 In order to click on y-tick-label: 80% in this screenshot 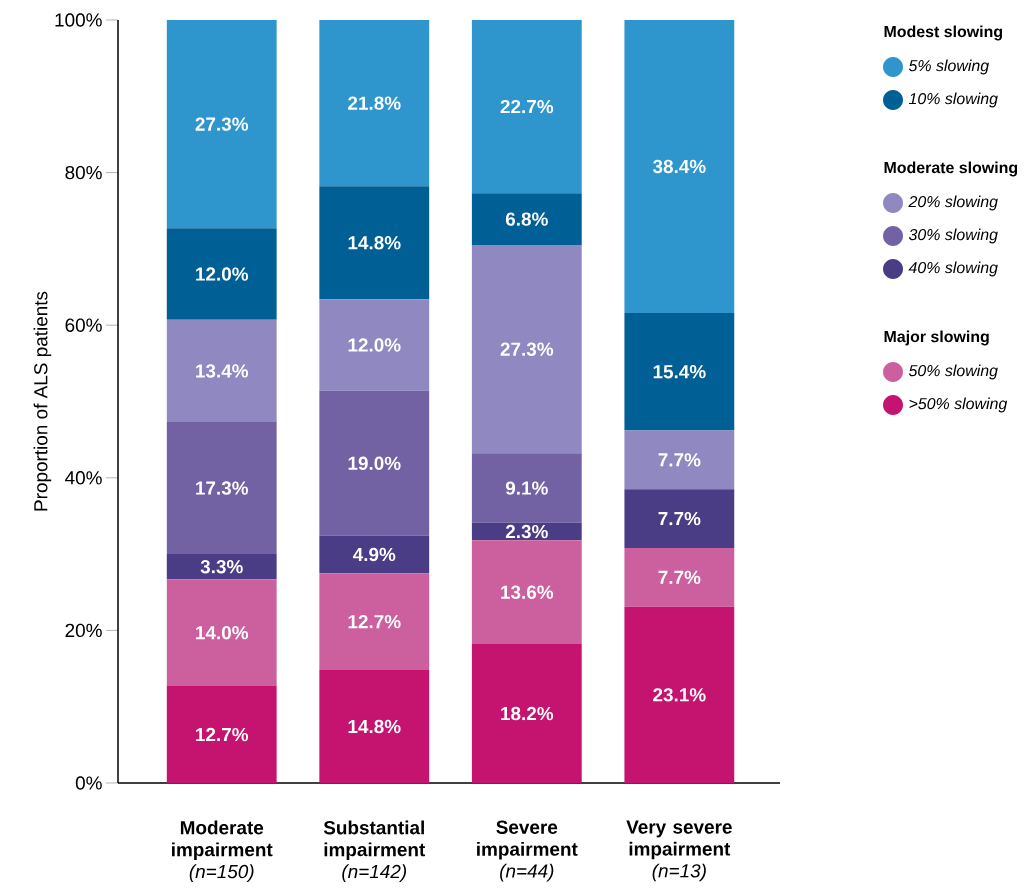, I will do `click(83, 172)`.